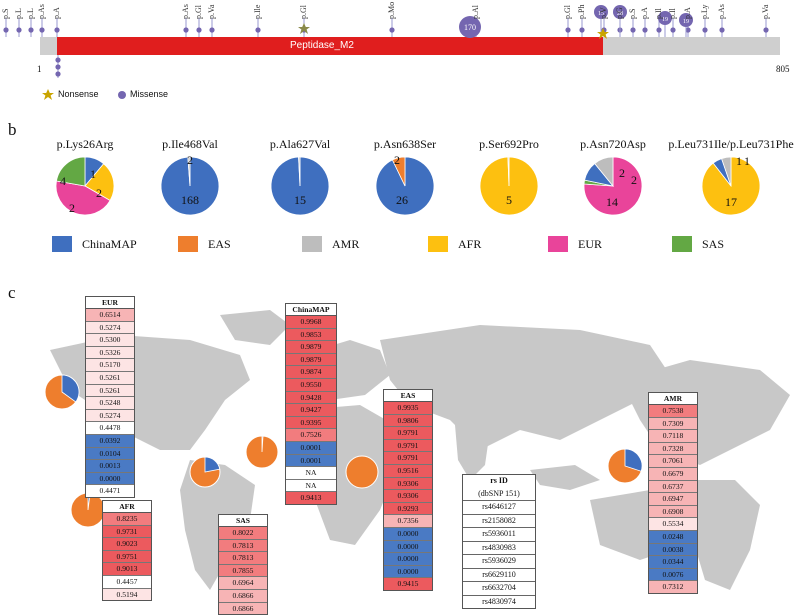 The height and width of the screenshot is (615, 800). I want to click on legend-missense: Missense, so click(149, 94).